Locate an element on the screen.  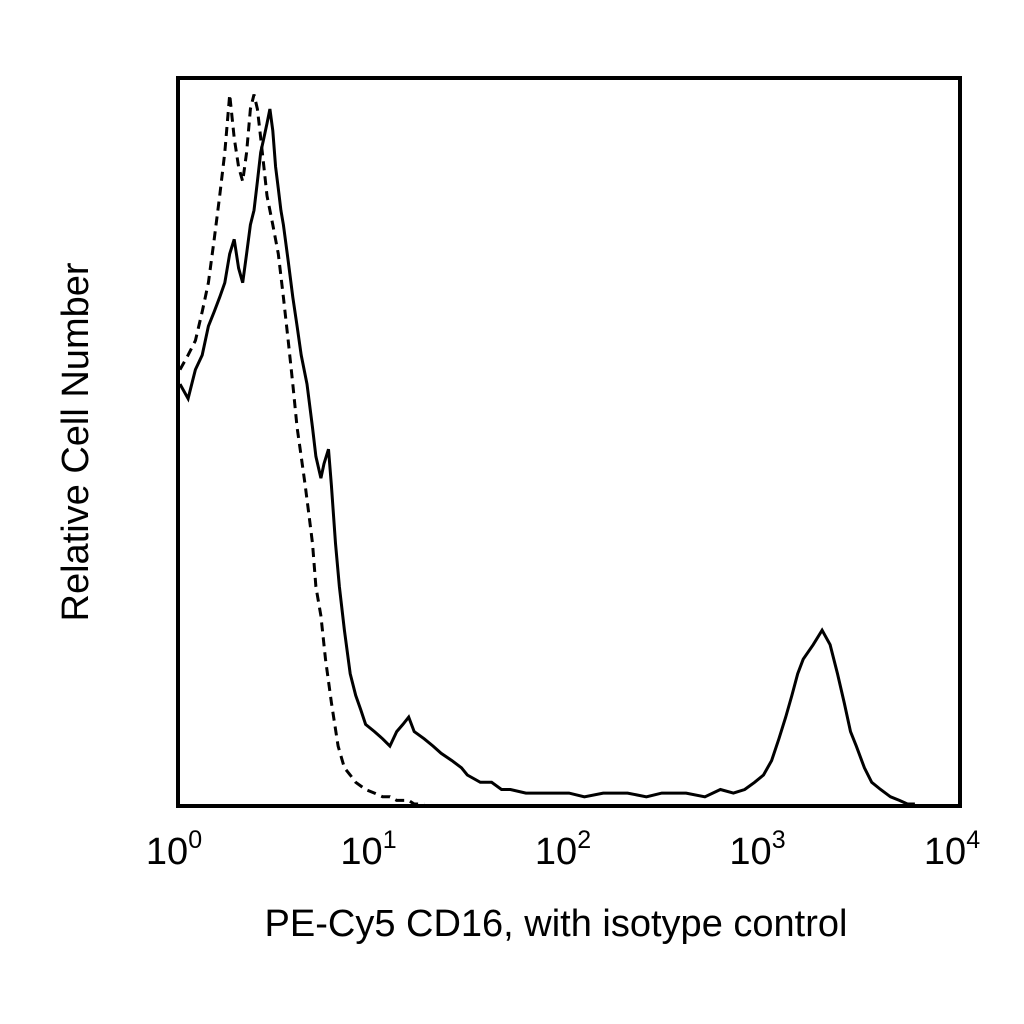
y-axis-title: Relative Cell Number is located at coordinates (76, 441).